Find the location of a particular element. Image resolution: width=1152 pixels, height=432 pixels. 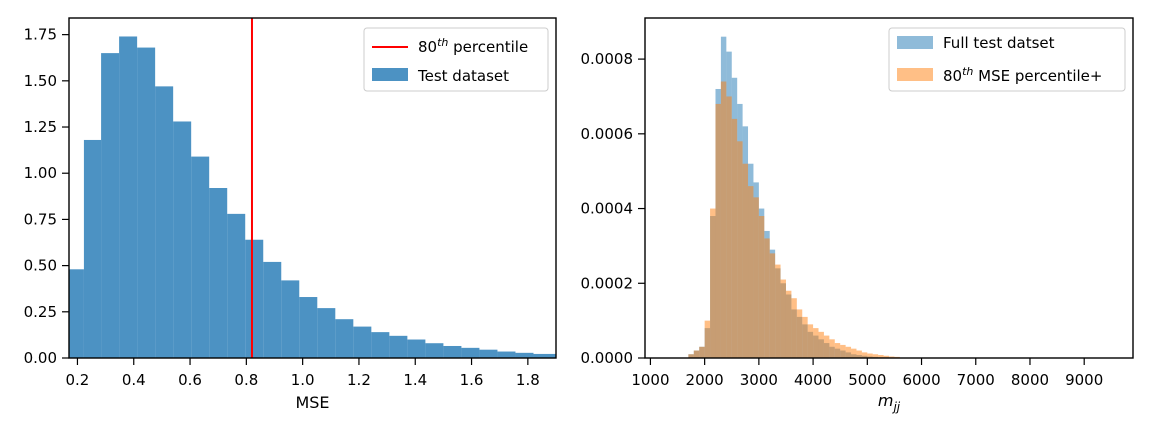

legend-label: 80th MSE percentile+ is located at coordinates (1022, 75).